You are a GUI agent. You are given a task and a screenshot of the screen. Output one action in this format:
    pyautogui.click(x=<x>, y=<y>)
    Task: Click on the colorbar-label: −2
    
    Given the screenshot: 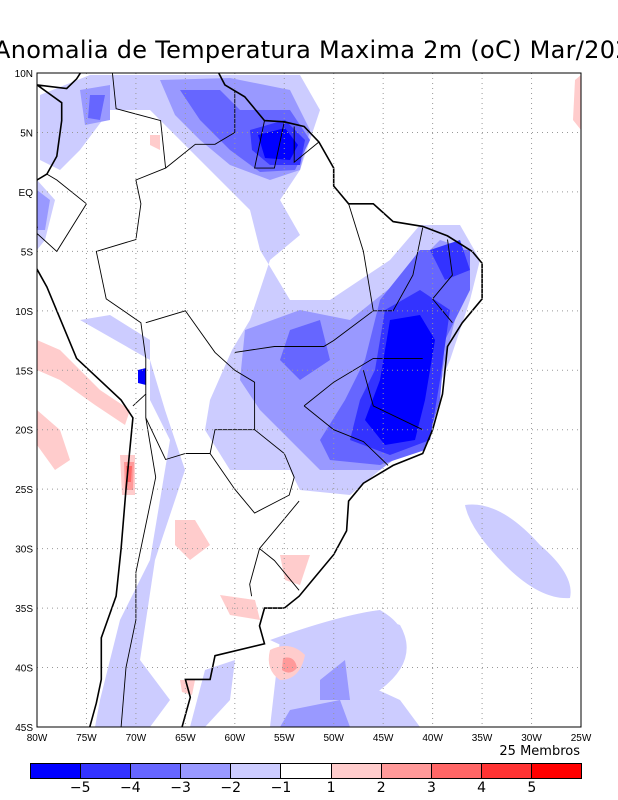 What is the action you would take?
    pyautogui.click(x=231, y=788)
    